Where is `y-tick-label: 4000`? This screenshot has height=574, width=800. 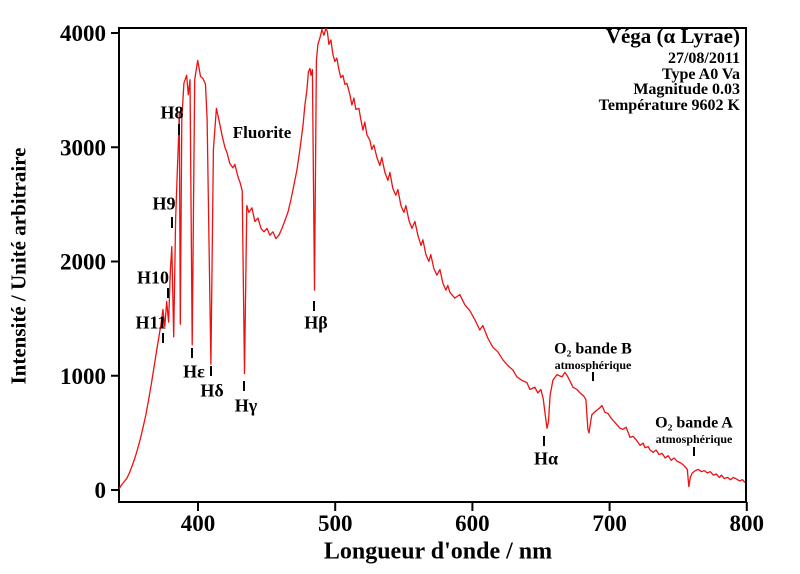 y-tick-label: 4000 is located at coordinates (83, 33).